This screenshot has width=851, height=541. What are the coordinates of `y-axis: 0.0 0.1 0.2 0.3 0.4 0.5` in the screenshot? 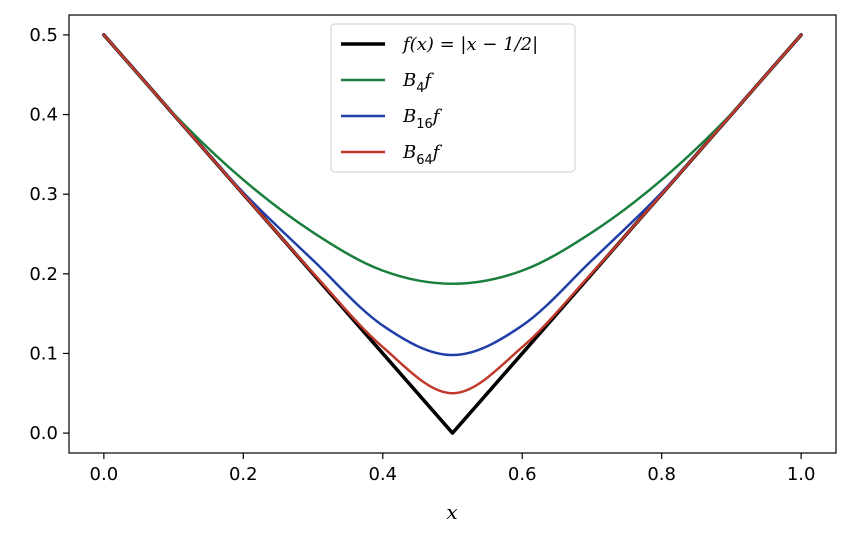 It's located at (49, 234).